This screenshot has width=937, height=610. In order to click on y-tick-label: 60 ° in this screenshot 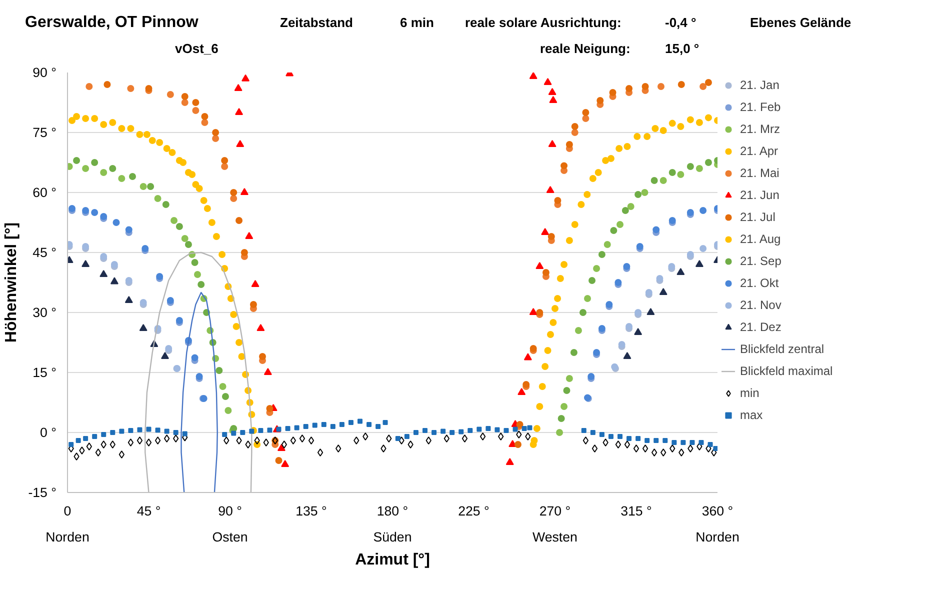, I will do `click(44, 192)`.